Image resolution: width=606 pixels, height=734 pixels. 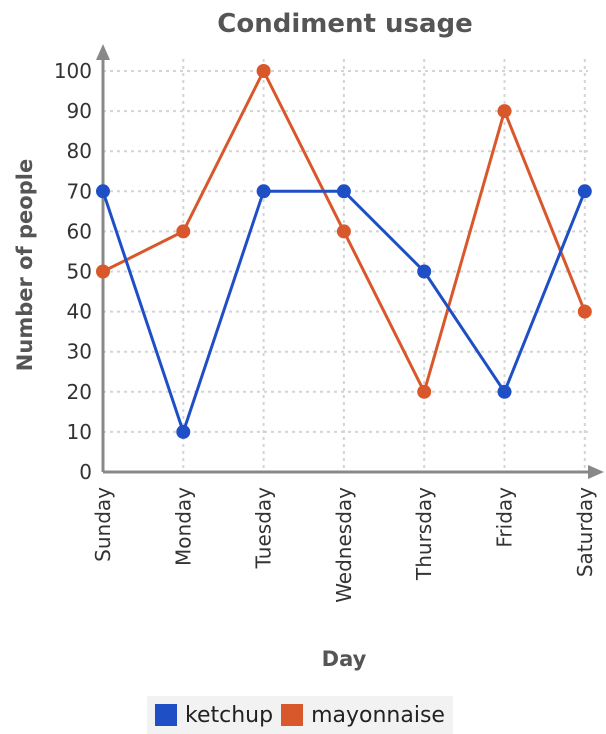 I want to click on y-tick-label: 100, so click(x=73, y=71).